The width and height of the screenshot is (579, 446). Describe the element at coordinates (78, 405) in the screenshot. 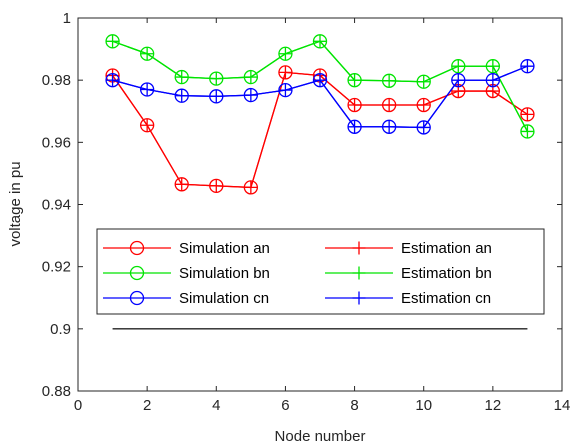

I see `x-tick-label: 0` at that location.